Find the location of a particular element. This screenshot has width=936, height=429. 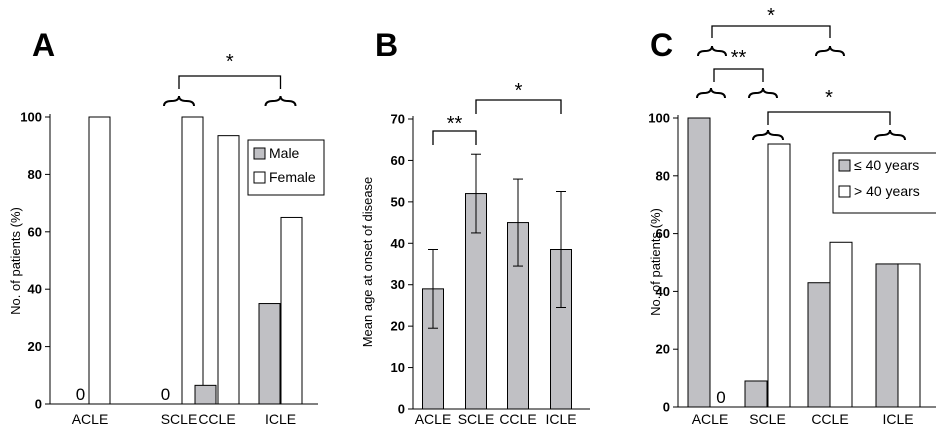

legend-label: Female is located at coordinates (292, 177).